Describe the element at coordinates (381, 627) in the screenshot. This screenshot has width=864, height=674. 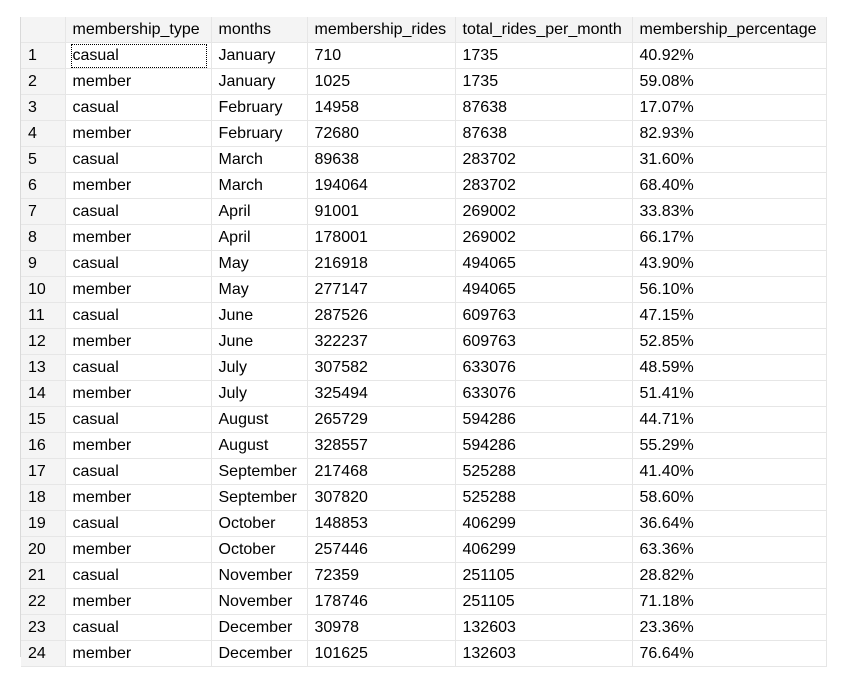
I see `cell-membership-rides: 30978` at that location.